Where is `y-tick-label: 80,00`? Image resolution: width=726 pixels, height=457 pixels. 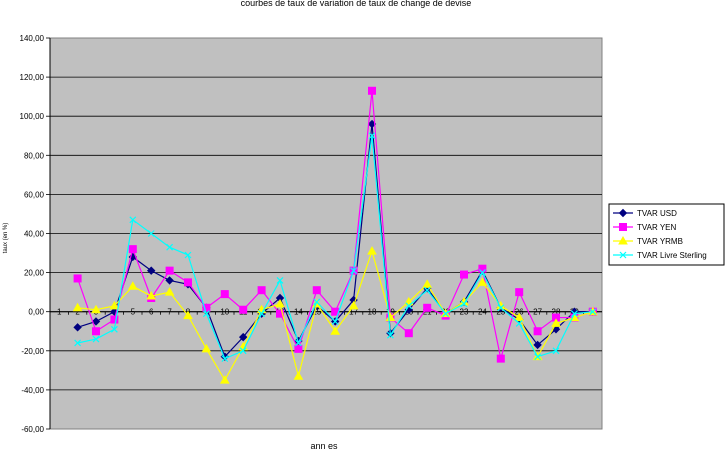
y-tick-label: 80,00 is located at coordinates (34, 155).